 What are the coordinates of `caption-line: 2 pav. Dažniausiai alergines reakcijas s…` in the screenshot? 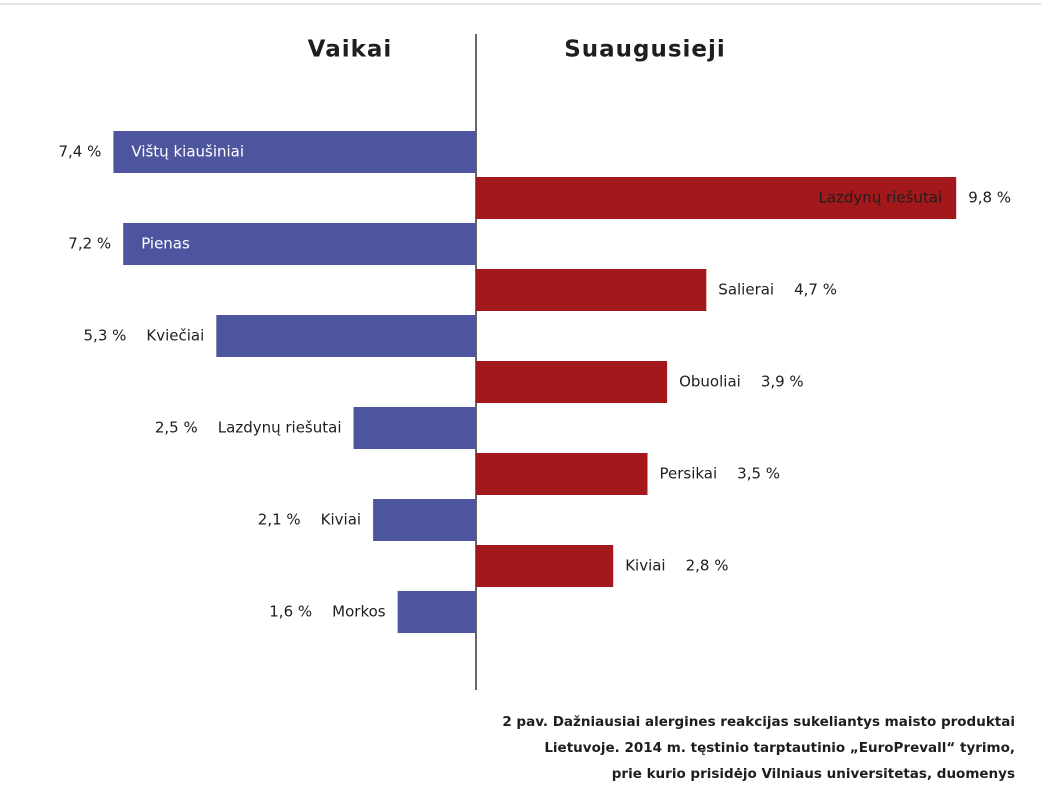 It's located at (758, 722).